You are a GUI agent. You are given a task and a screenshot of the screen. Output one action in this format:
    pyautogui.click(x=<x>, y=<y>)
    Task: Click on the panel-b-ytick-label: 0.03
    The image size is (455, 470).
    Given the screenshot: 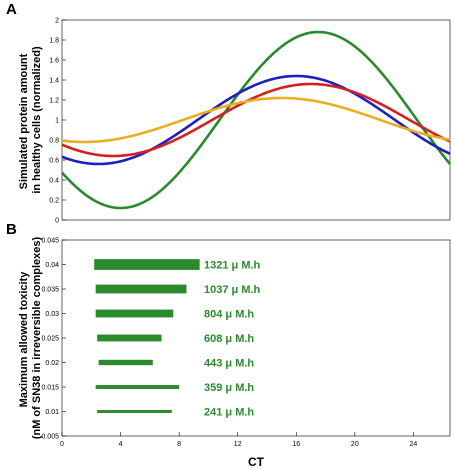 What is the action you would take?
    pyautogui.click(x=52, y=314)
    